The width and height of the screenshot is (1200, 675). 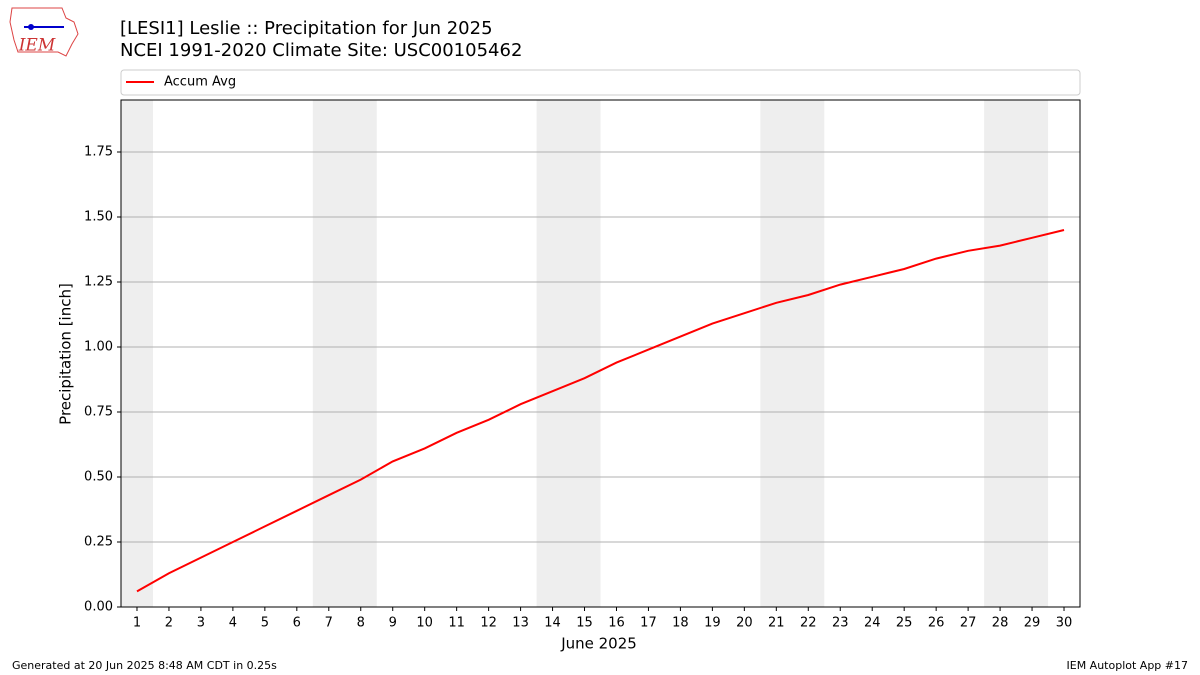 I want to click on y-tick-label: 0.25, so click(x=98, y=542).